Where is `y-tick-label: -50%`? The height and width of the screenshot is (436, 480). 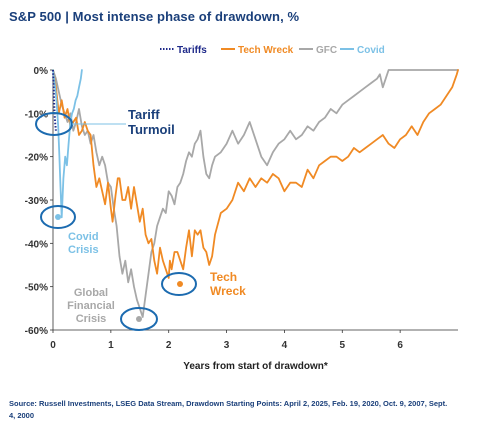 y-tick-label: -50% is located at coordinates (36, 288).